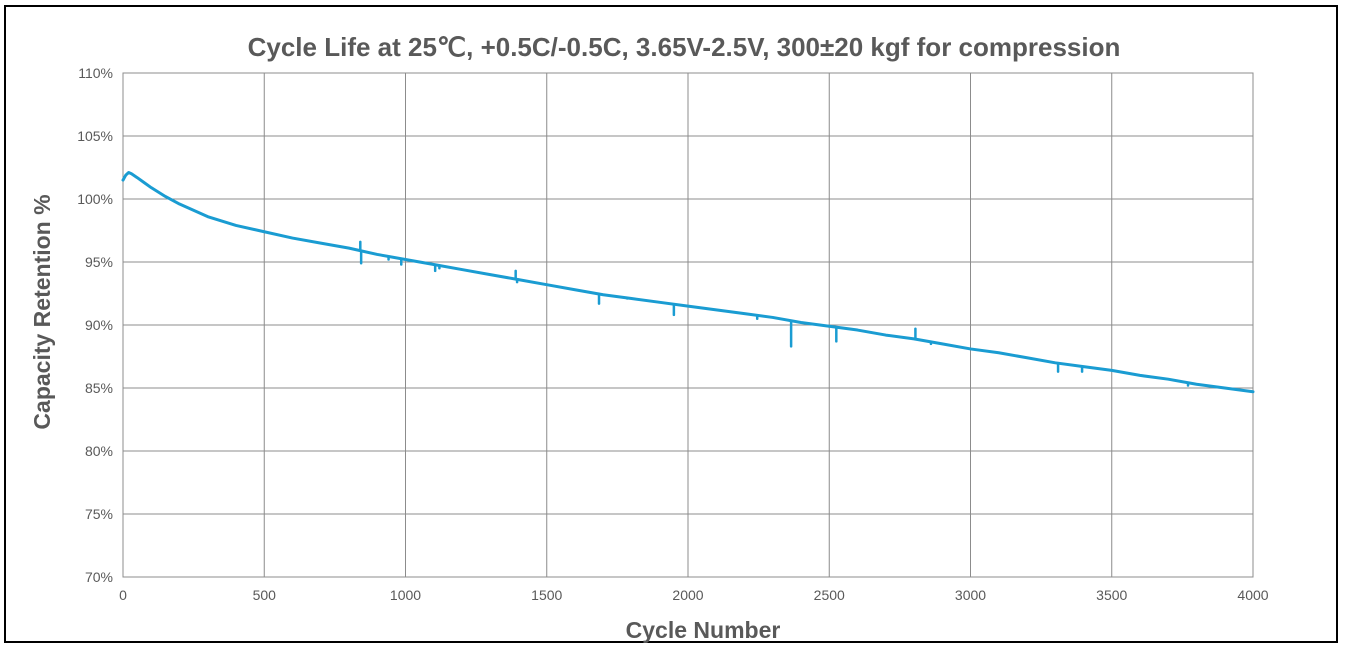  I want to click on y-axis-ticks: 70% 75% 80% 85% 90% 95% 100% 105% 110%, so click(95, 325).